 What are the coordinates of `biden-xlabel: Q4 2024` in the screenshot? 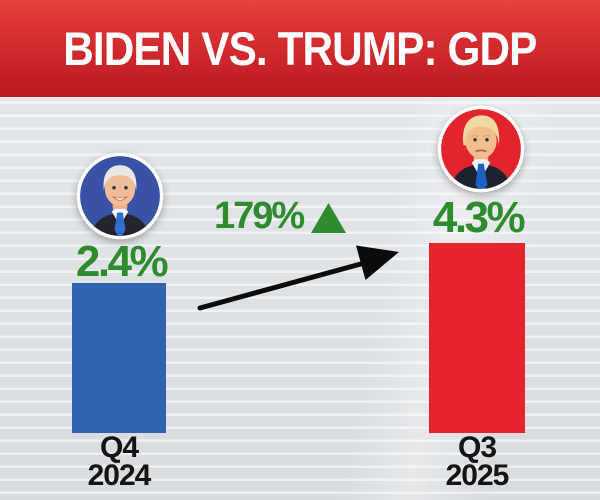 It's located at (119, 461).